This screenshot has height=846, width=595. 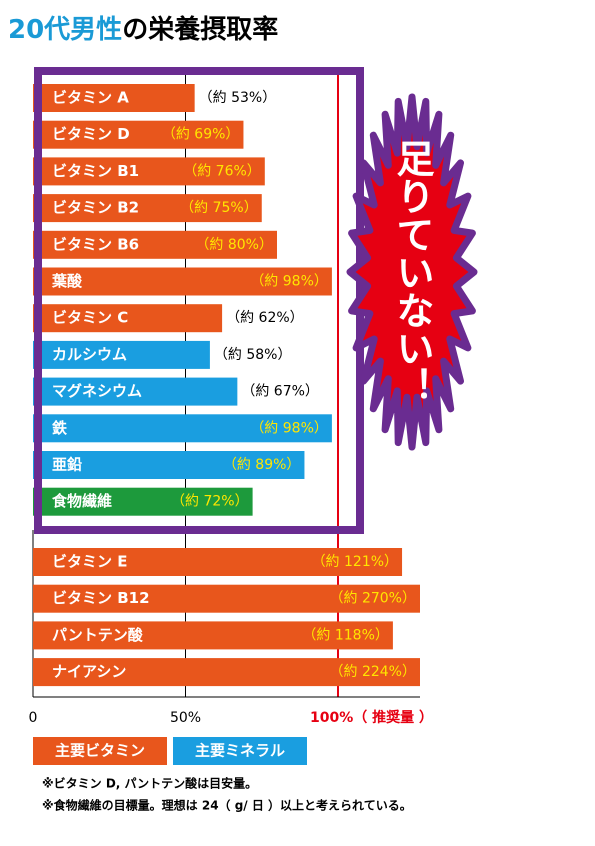 What do you see at coordinates (89, 354) in the screenshot?
I see `category-label: カルシウム` at bounding box center [89, 354].